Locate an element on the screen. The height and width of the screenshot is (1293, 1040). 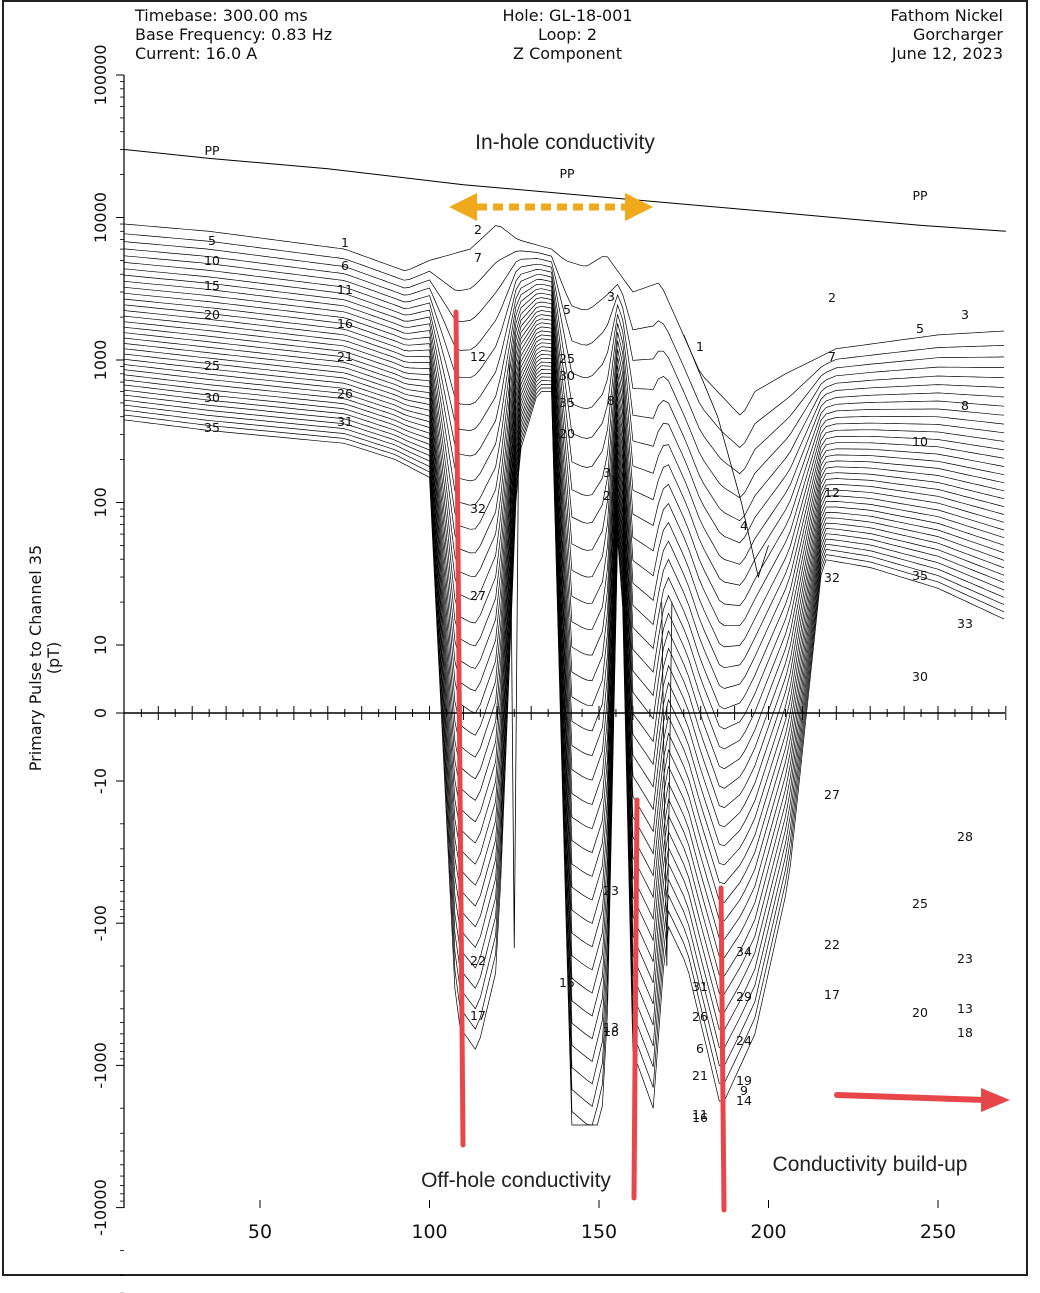
curve-label-center: 5 is located at coordinates (567, 309).